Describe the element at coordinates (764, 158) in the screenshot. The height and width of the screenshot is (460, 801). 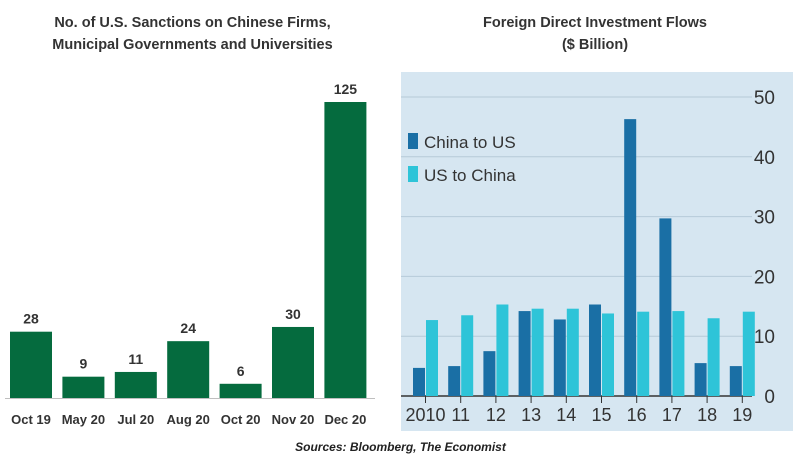
I see `fdi-y-tick-label: 40` at that location.